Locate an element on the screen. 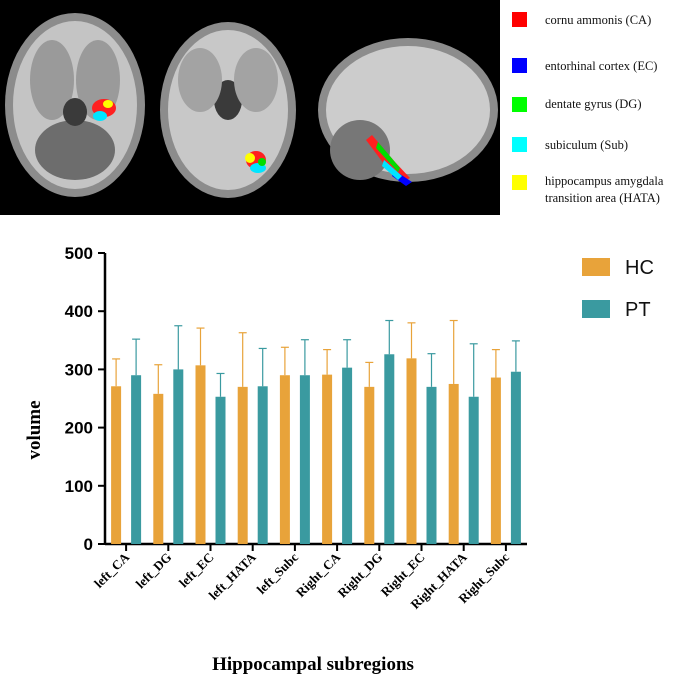 This screenshot has height=685, width=685. x-tick-label: Right_DG is located at coordinates (359, 575).